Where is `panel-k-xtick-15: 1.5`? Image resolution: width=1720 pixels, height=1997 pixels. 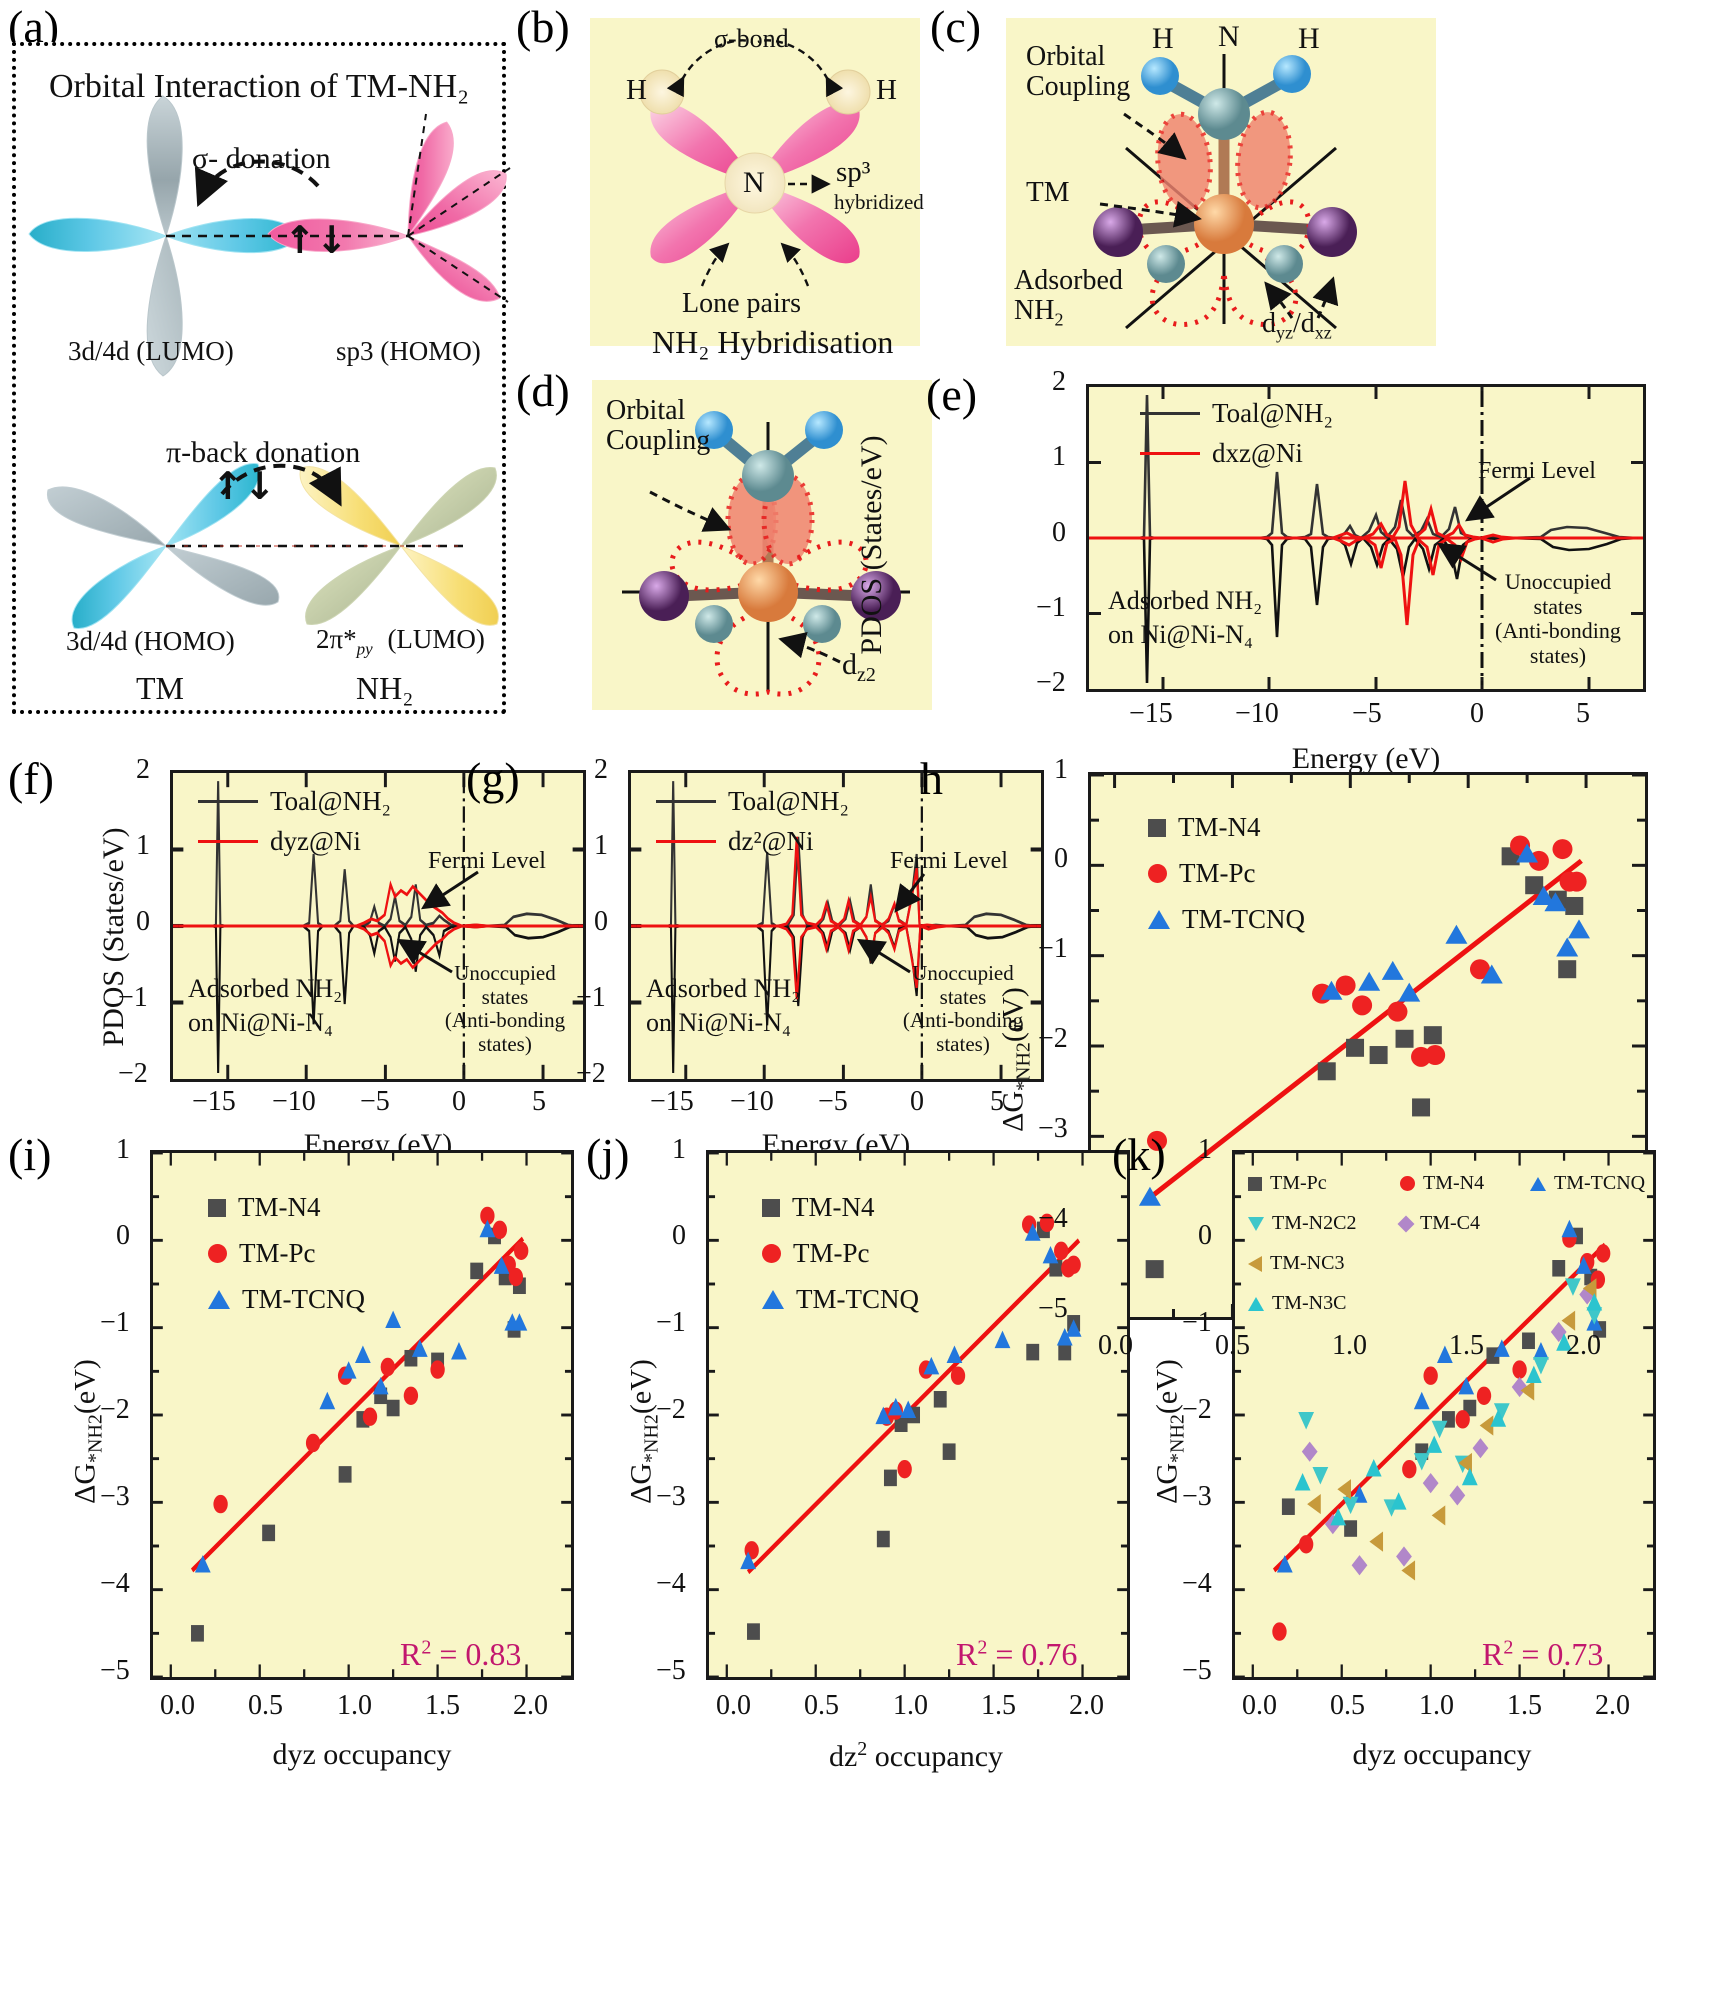
panel-k-xtick-15: 1.5 is located at coordinates (1524, 1705).